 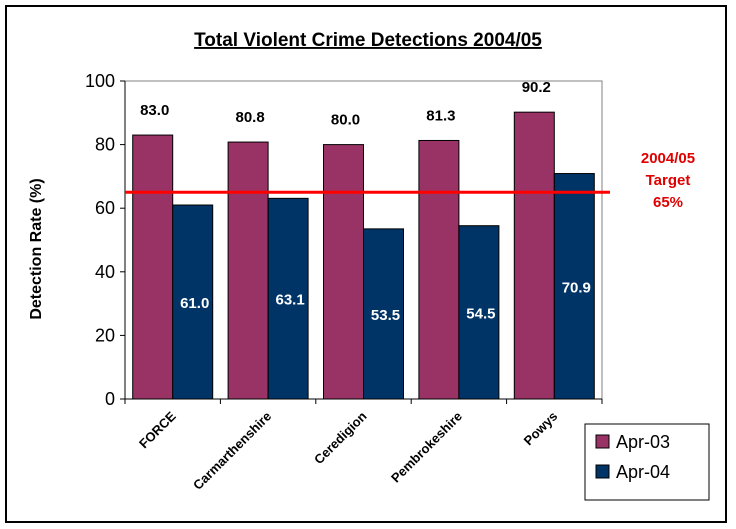 What do you see at coordinates (426, 447) in the screenshot?
I see `x-tick-label: Pembrokeshire` at bounding box center [426, 447].